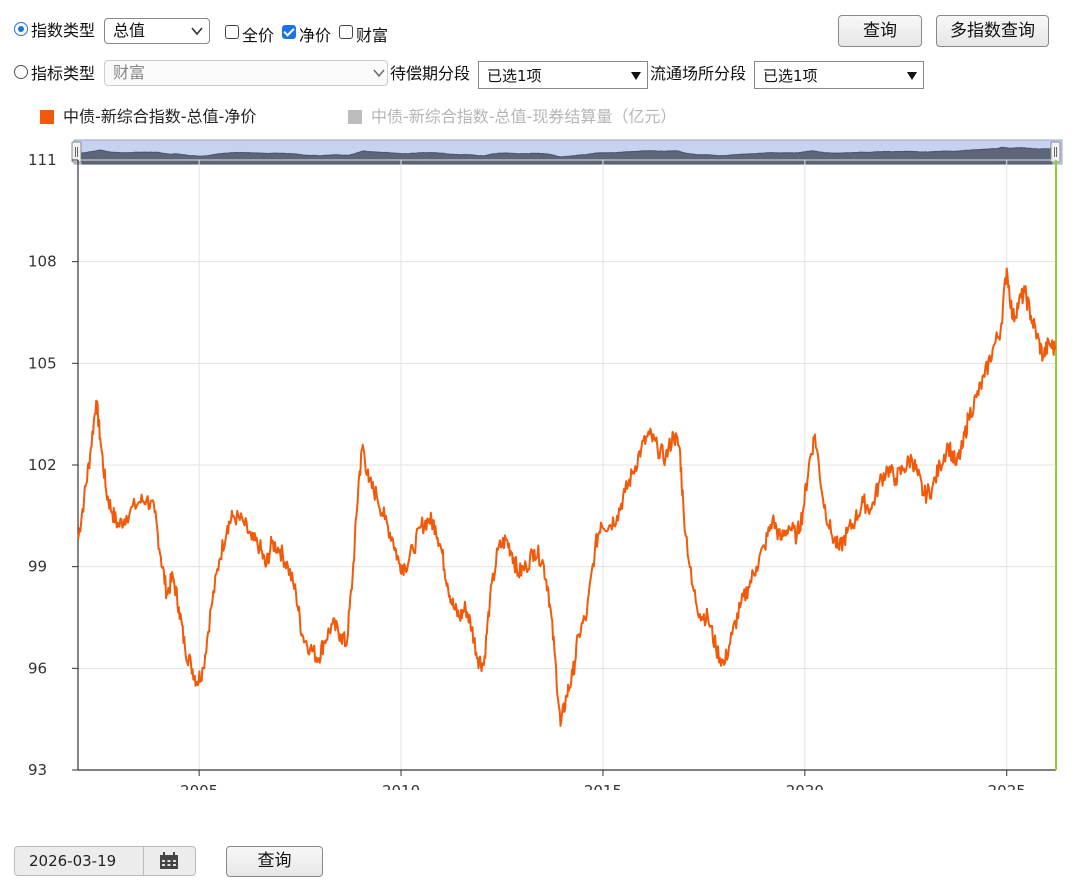 The height and width of the screenshot is (888, 1080). Describe the element at coordinates (199, 786) in the screenshot. I see `x-tick-label: 2005` at that location.